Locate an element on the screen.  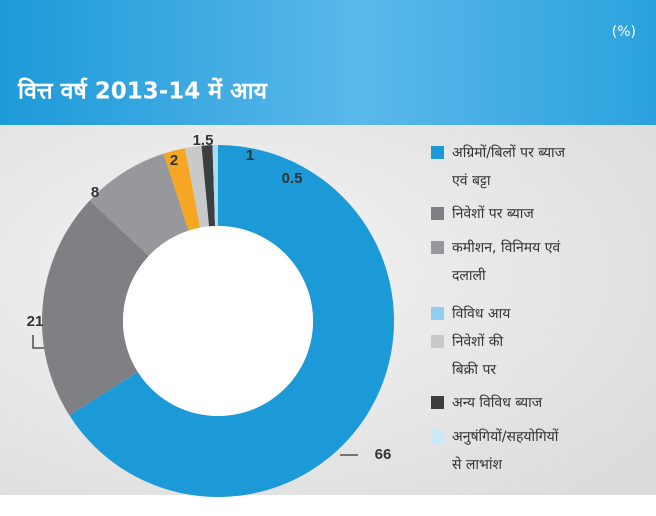
data-label: 21 is located at coordinates (35, 321).